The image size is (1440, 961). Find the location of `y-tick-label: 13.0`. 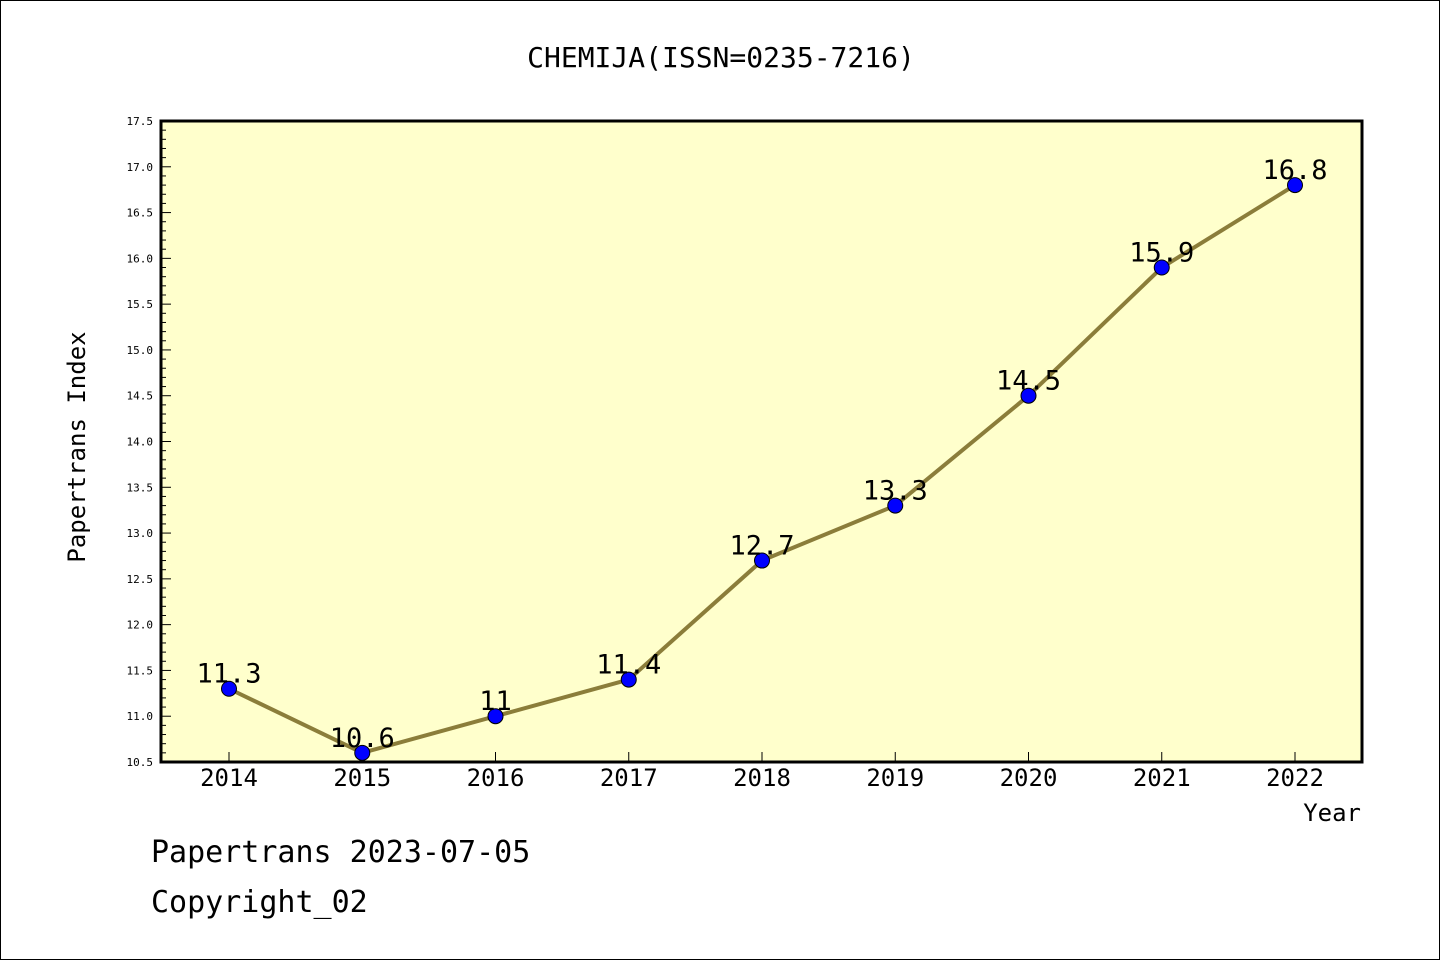

y-tick-label: 13.0 is located at coordinates (140, 533).